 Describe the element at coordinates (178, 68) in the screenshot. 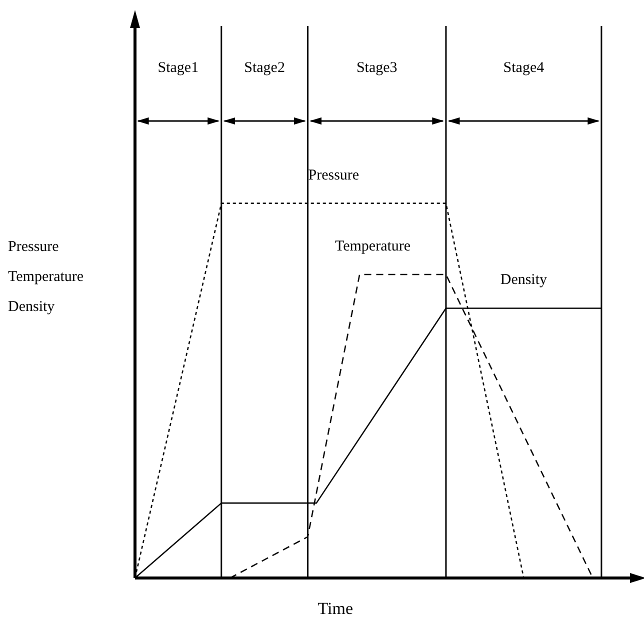

I see `text: Stage1` at that location.